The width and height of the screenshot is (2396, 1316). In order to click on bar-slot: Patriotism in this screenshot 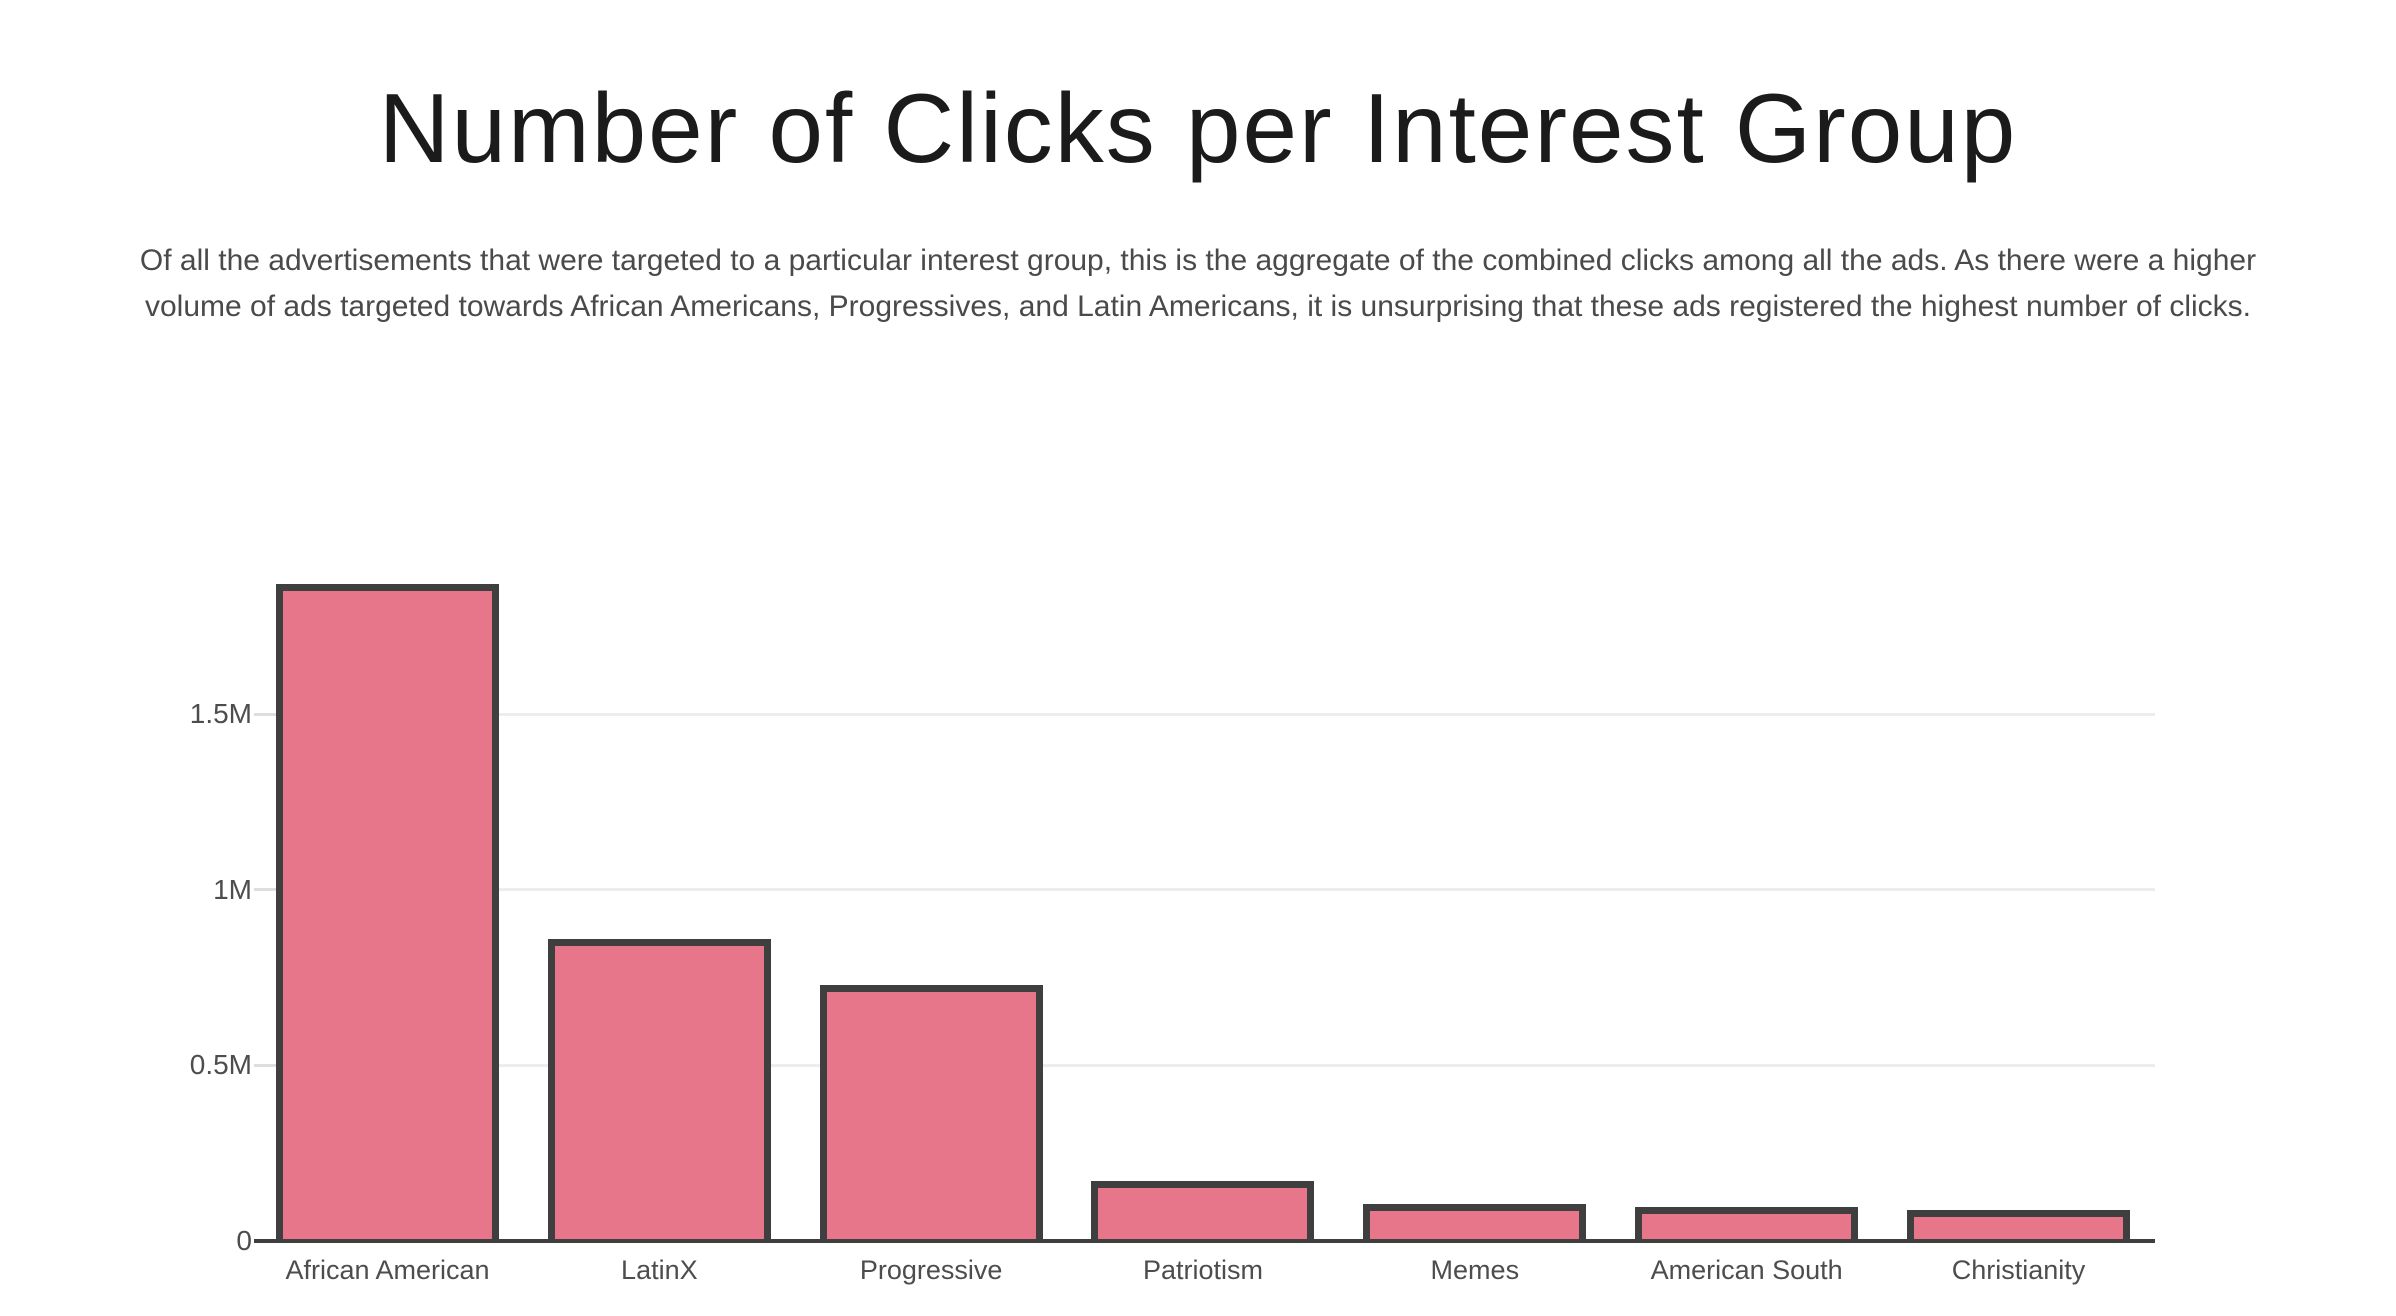, I will do `click(1203, 934)`.